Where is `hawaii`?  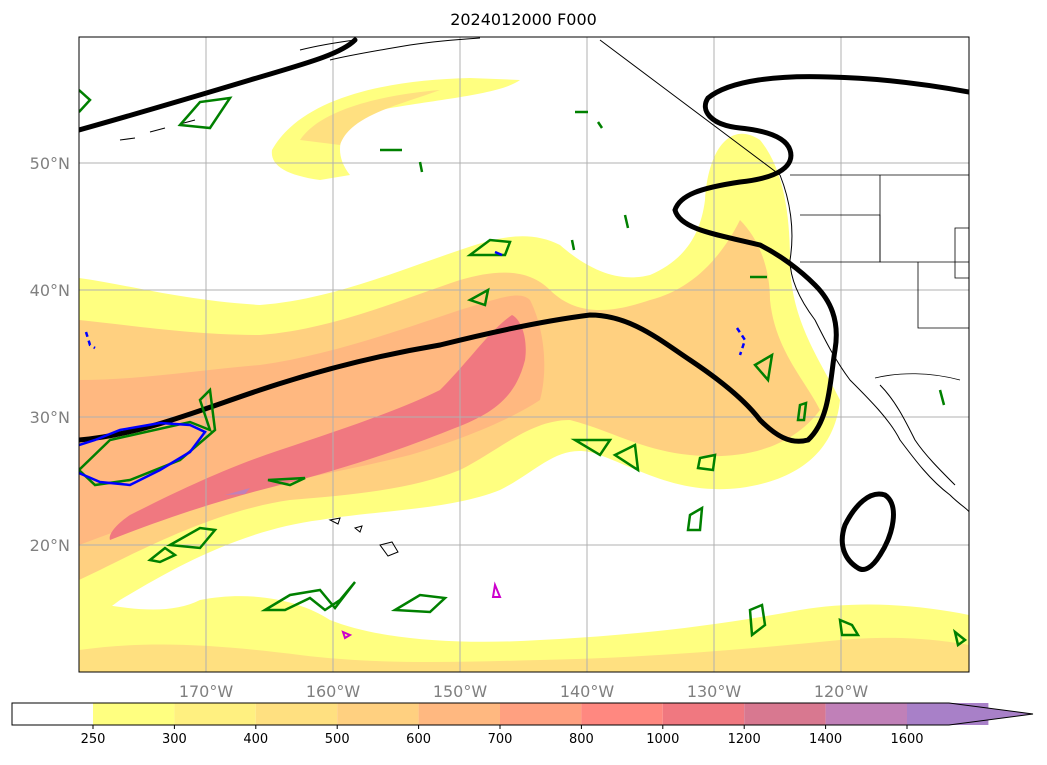 hawaii is located at coordinates (363, 537).